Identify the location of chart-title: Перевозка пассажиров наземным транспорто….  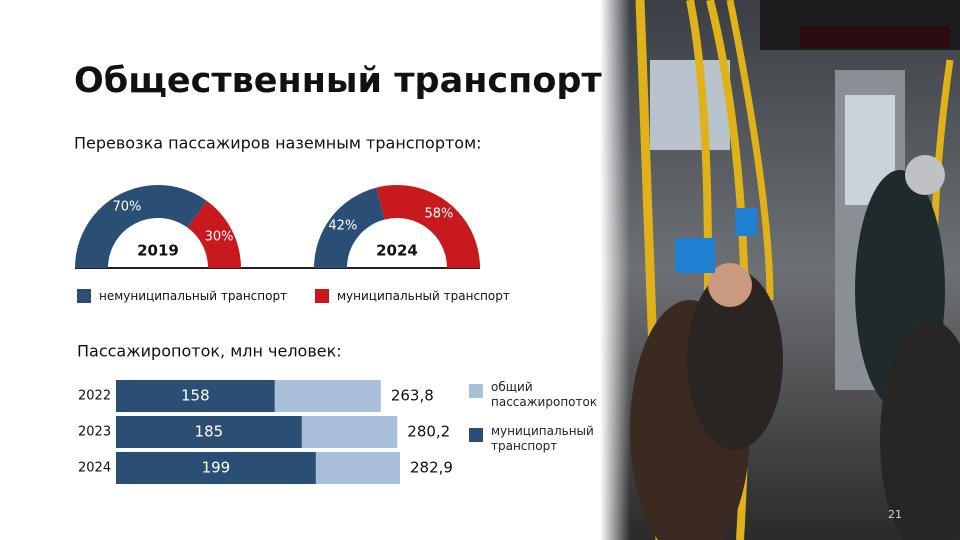
(278, 143).